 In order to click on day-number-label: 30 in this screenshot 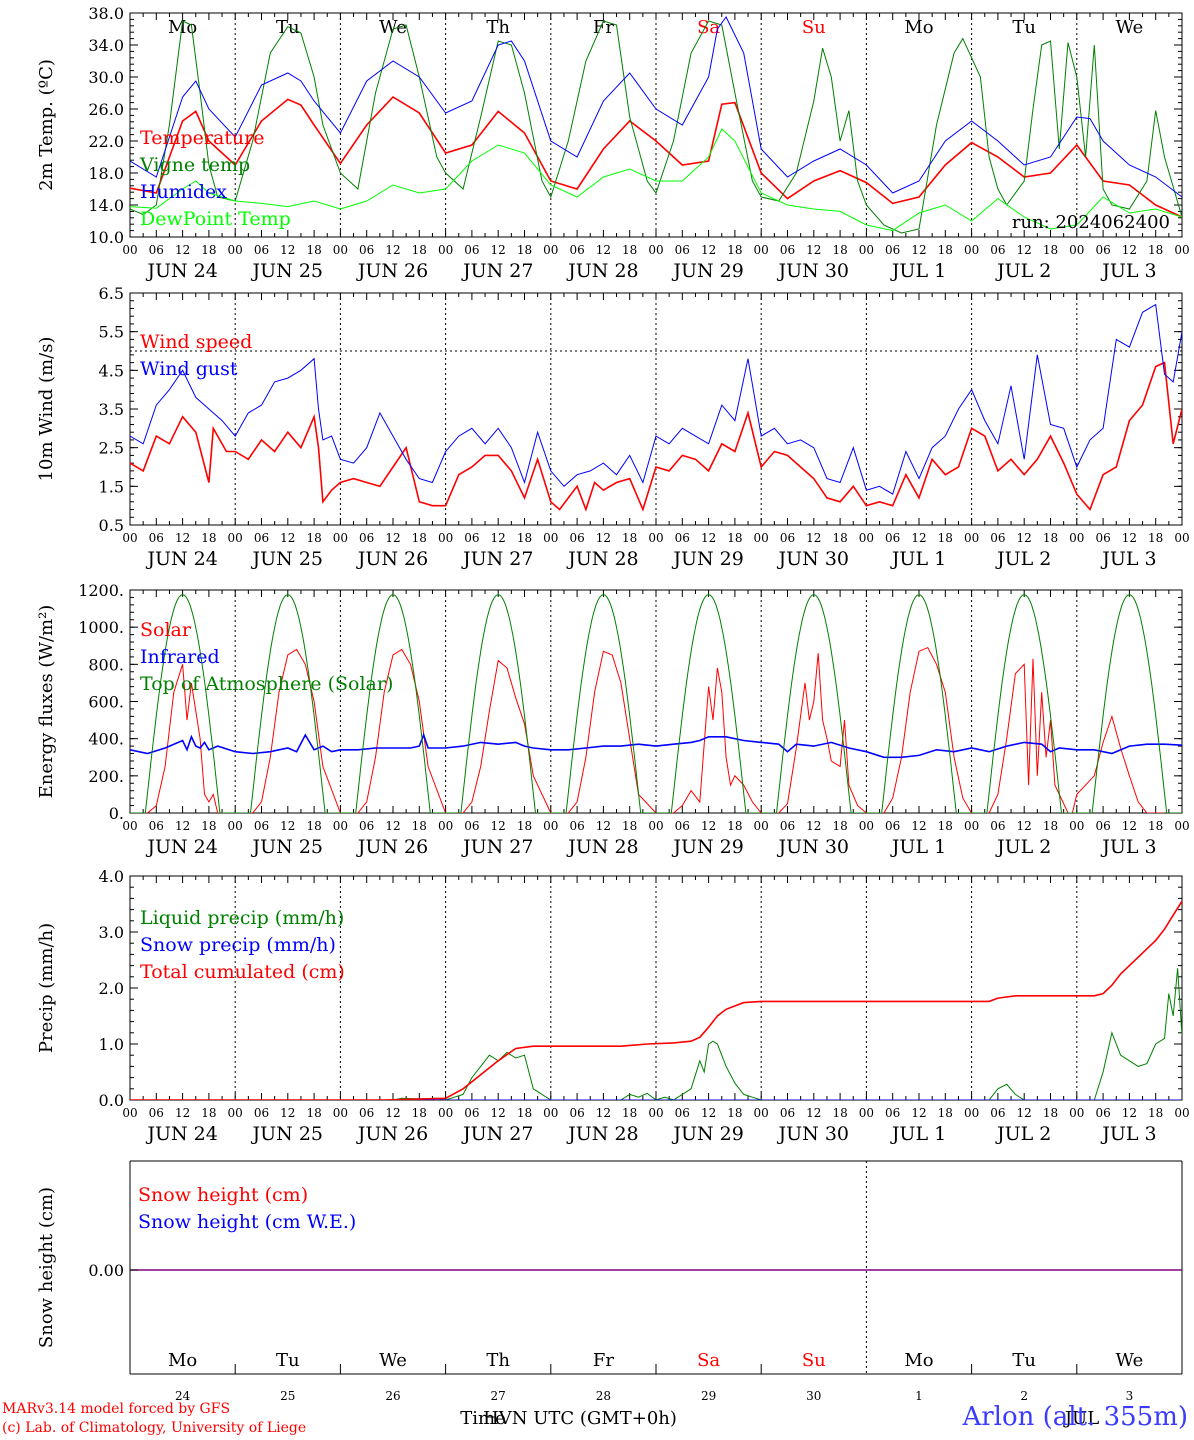, I will do `click(813, 1396)`.